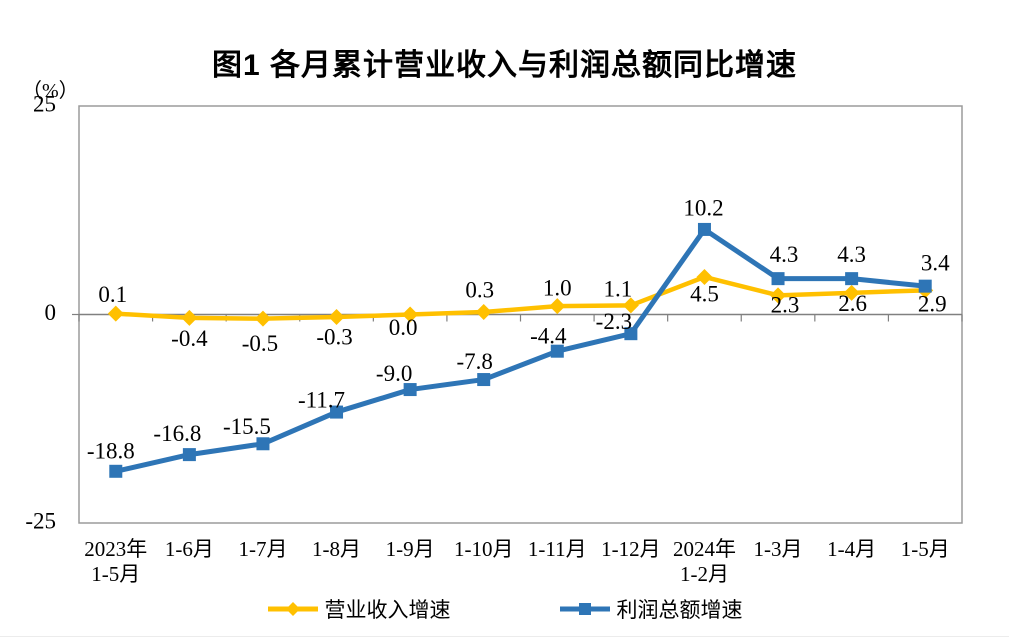  Describe the element at coordinates (618, 289) in the screenshot. I see `data-point-label: 1.1` at that location.